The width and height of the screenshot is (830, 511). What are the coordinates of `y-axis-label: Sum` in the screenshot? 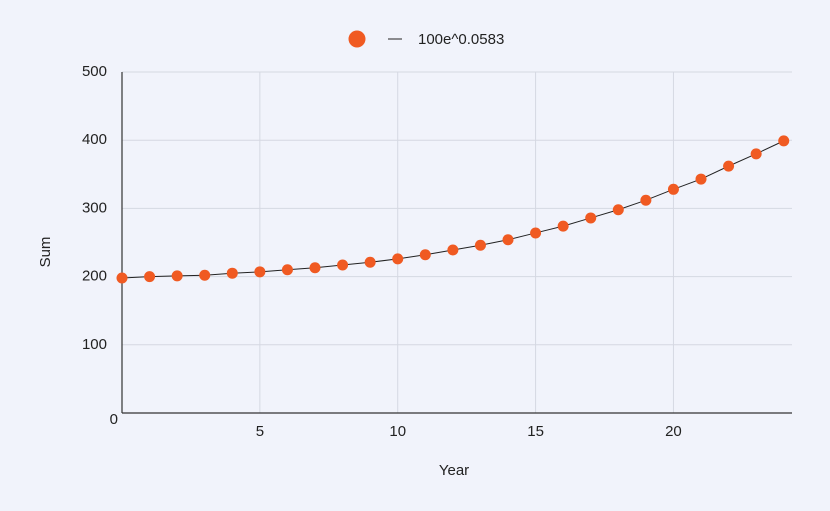 It's located at (45, 252).